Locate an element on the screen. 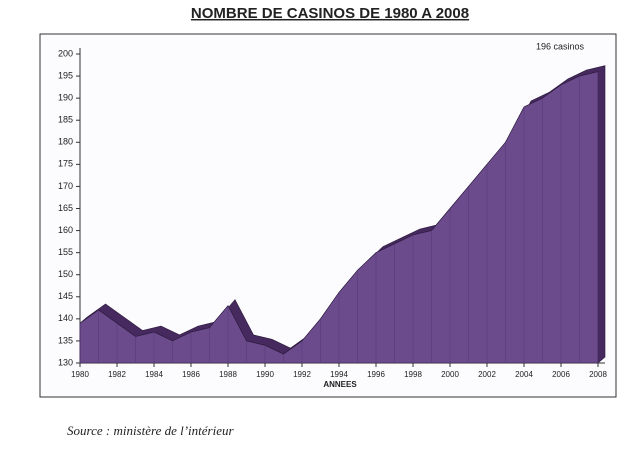  y-tick-label: 175 is located at coordinates (65, 164).